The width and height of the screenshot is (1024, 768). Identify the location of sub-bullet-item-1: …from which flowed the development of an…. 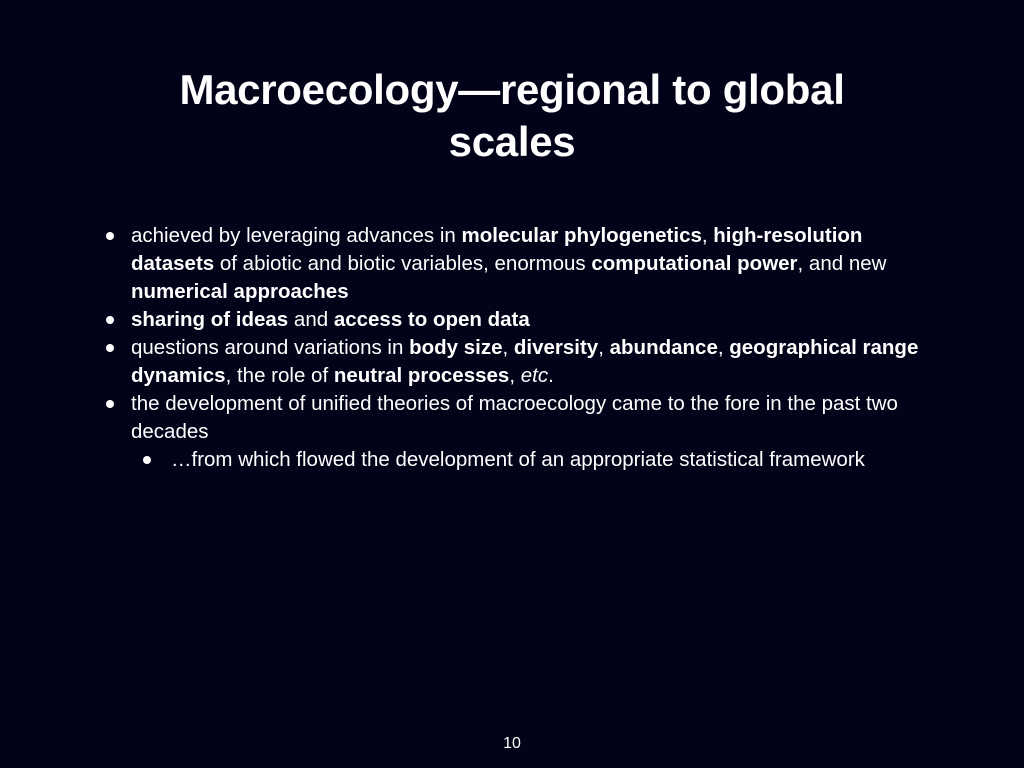
(529, 460).